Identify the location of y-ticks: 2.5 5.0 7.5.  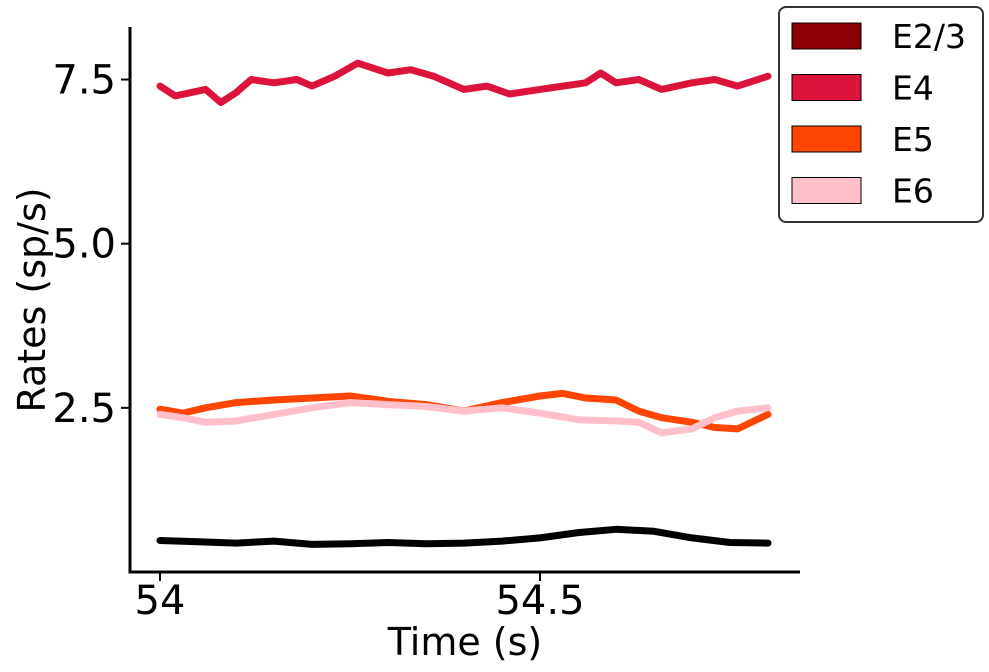
(91, 245).